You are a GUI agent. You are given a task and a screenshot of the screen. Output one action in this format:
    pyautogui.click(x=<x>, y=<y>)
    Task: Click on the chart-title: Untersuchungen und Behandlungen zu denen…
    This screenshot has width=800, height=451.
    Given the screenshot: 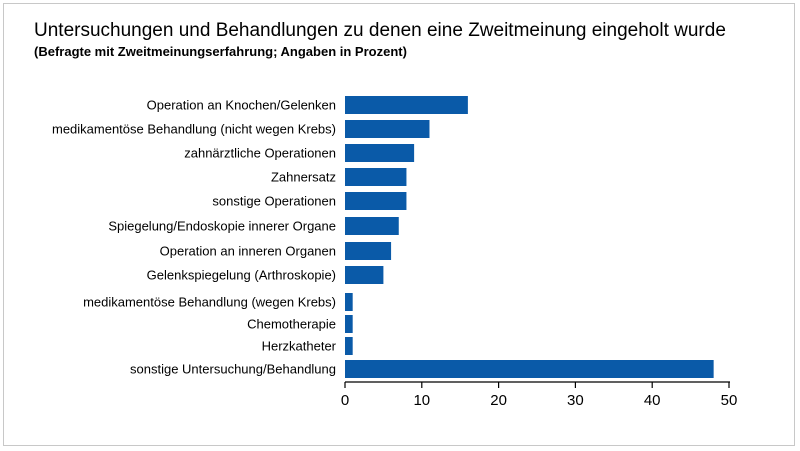 What is the action you would take?
    pyautogui.click(x=380, y=30)
    